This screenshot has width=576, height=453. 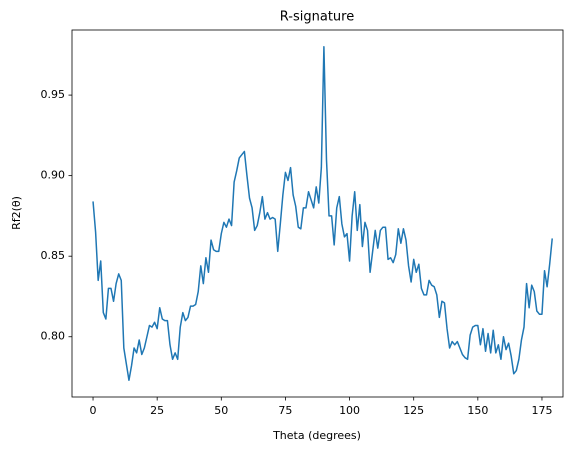 I want to click on x-tick-label: 75, so click(x=285, y=410).